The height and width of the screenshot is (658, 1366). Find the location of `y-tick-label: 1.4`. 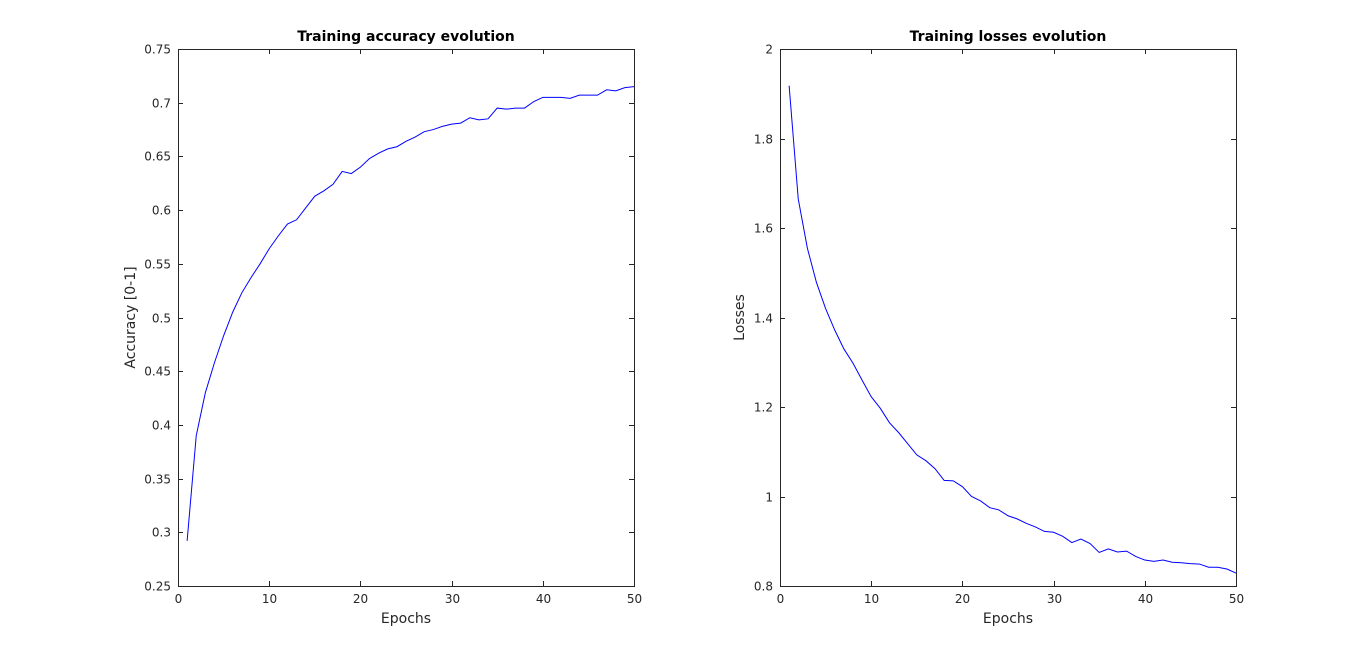

y-tick-label: 1.4 is located at coordinates (763, 319).